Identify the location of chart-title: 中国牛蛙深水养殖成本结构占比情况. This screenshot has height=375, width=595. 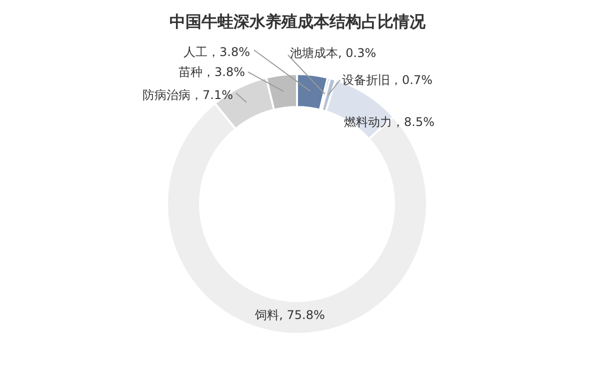
(298, 21).